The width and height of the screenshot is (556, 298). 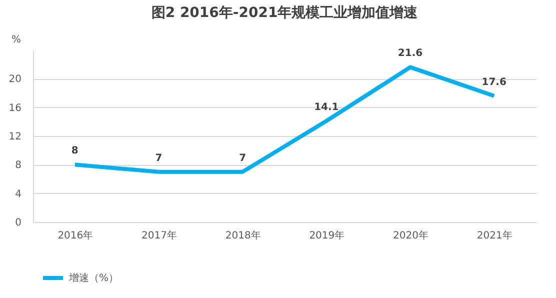 What do you see at coordinates (15, 108) in the screenshot?
I see `y-tick-label: 16` at bounding box center [15, 108].